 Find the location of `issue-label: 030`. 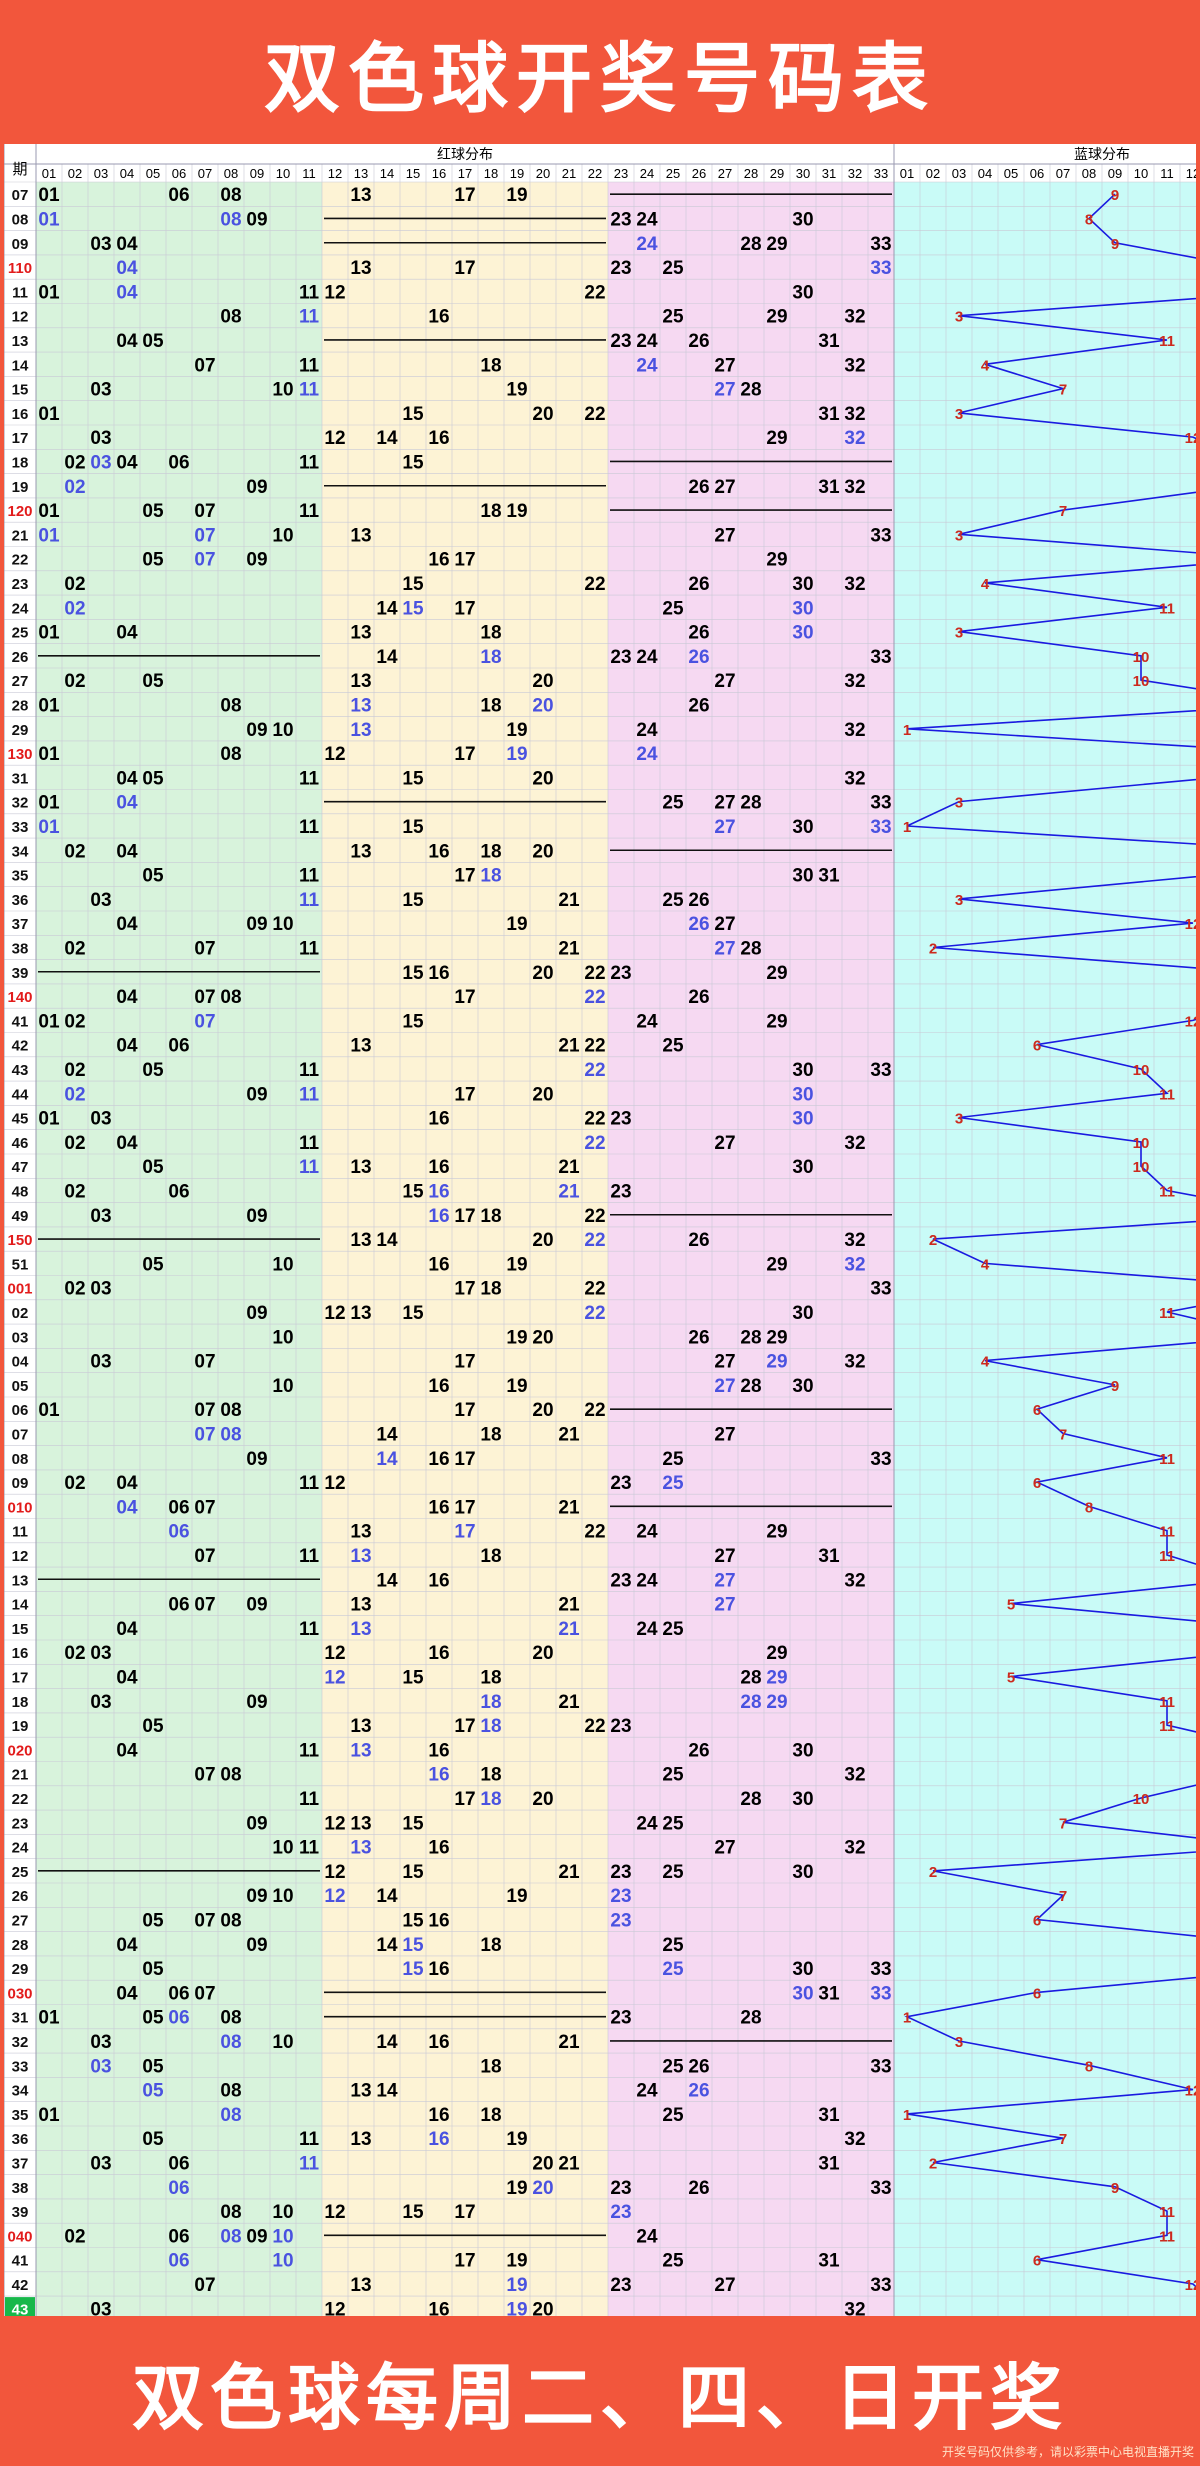

issue-label: 030 is located at coordinates (19, 1993).